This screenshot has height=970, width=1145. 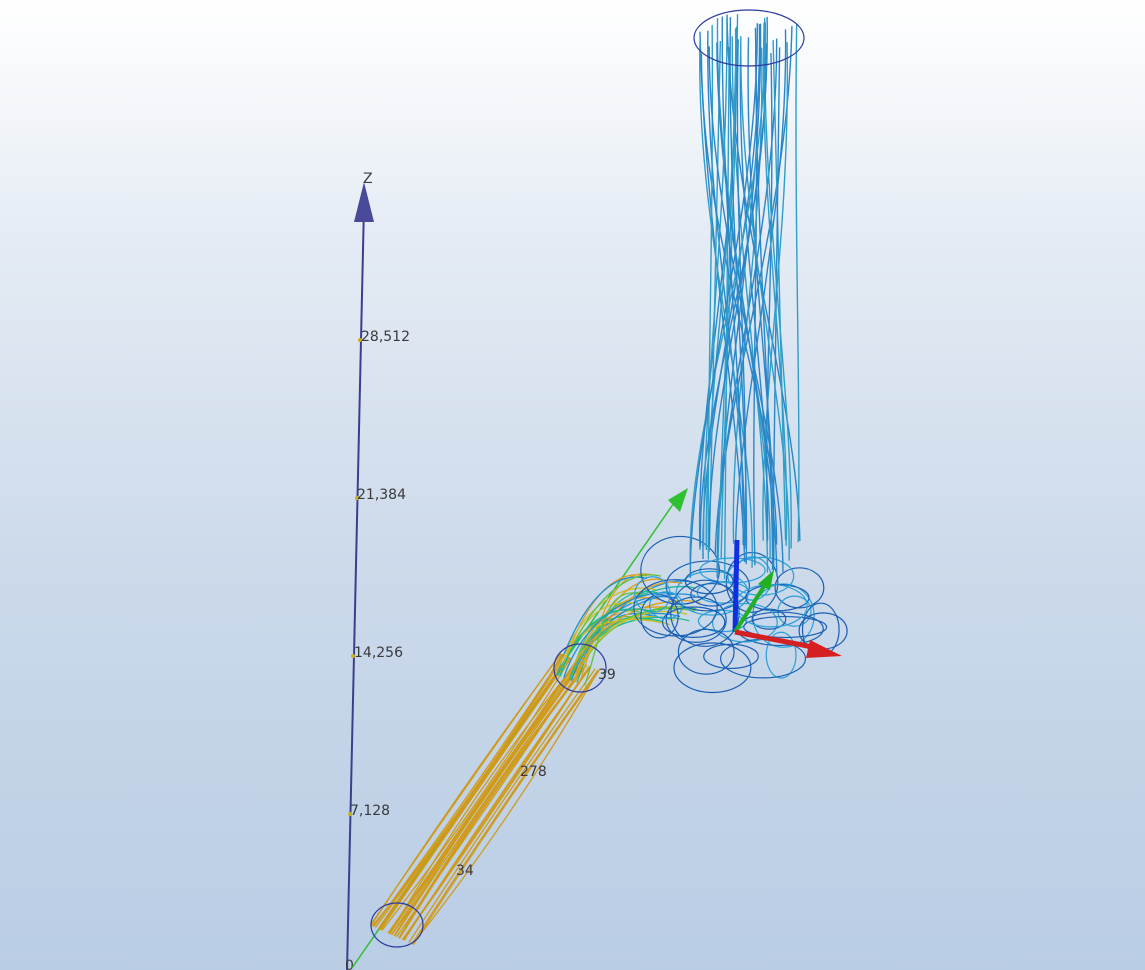 I want to click on column-streamlines, so click(x=745, y=296).